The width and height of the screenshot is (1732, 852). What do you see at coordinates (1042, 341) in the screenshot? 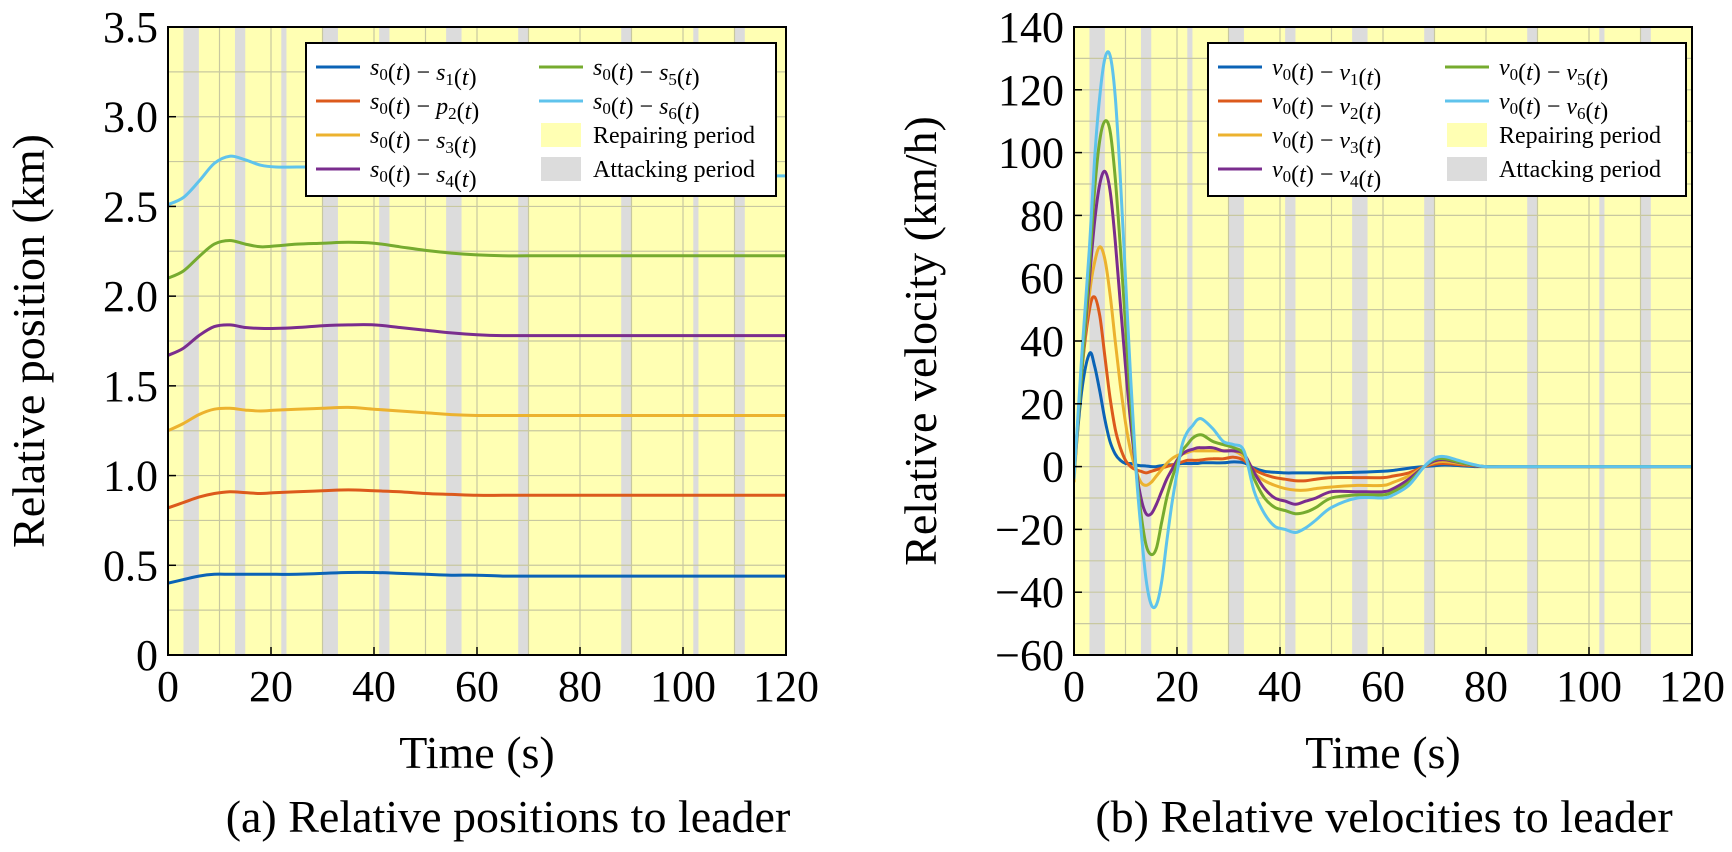
I see `y-tick-label: 40` at bounding box center [1042, 341].